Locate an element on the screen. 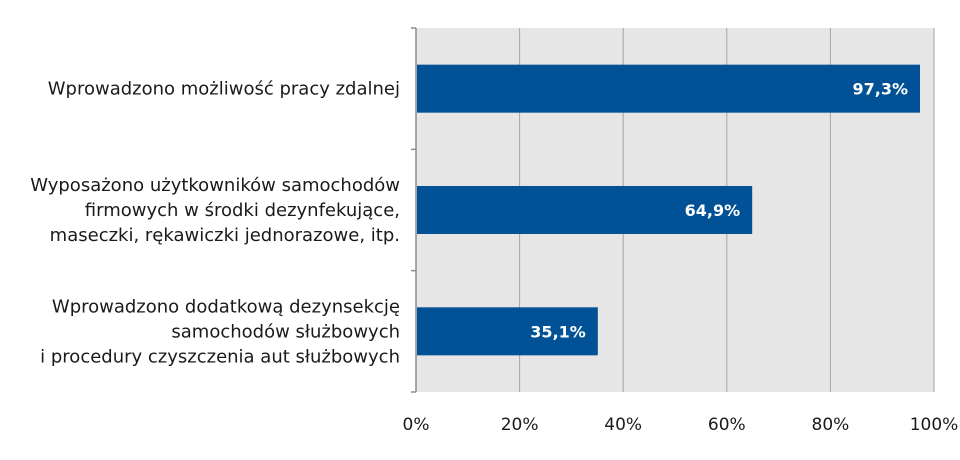 The image size is (960, 460). x-tick-label: 0% is located at coordinates (416, 425).